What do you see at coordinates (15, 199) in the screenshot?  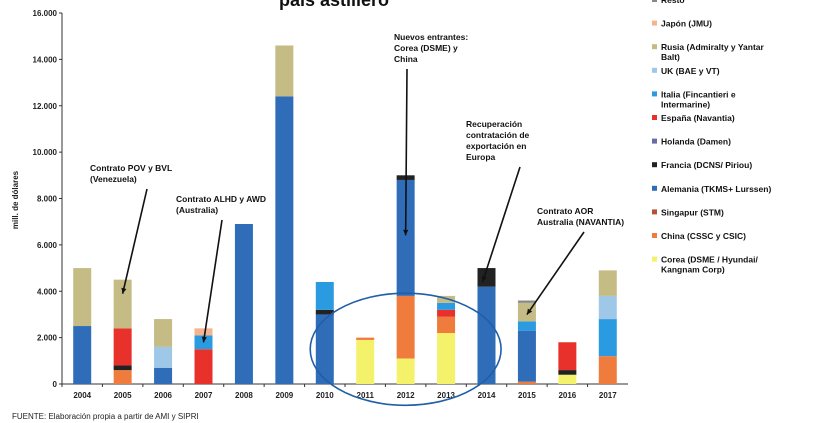 I see `y-axis-label: mill. de dólares` at bounding box center [15, 199].